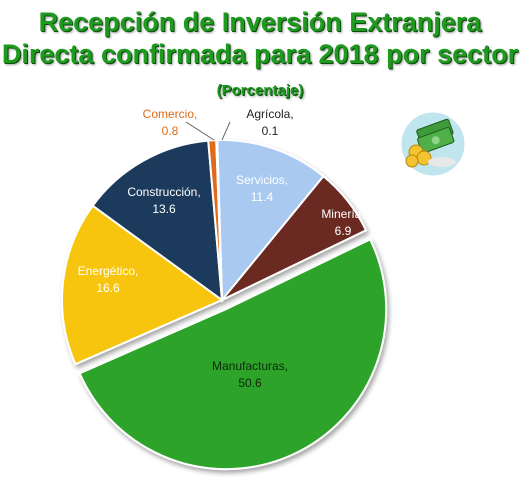  Describe the element at coordinates (343, 231) in the screenshot. I see `slice-value-1: 6.9` at that location.